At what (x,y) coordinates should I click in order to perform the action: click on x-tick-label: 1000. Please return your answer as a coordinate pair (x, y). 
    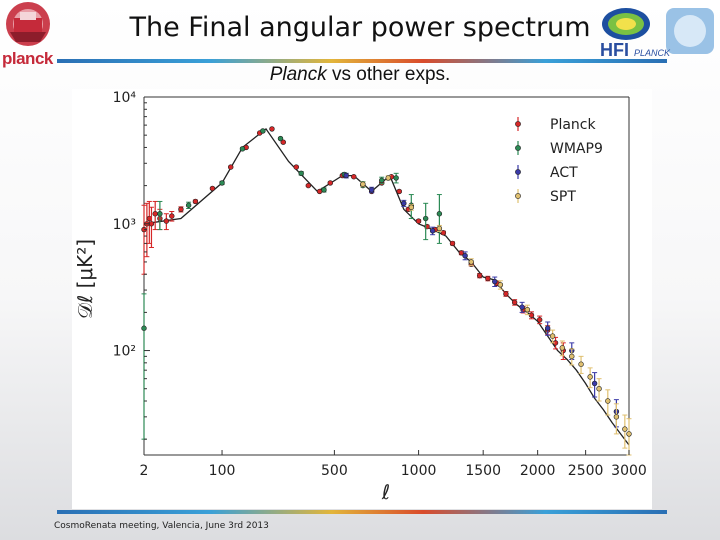
    Looking at the image, I should click on (419, 471).